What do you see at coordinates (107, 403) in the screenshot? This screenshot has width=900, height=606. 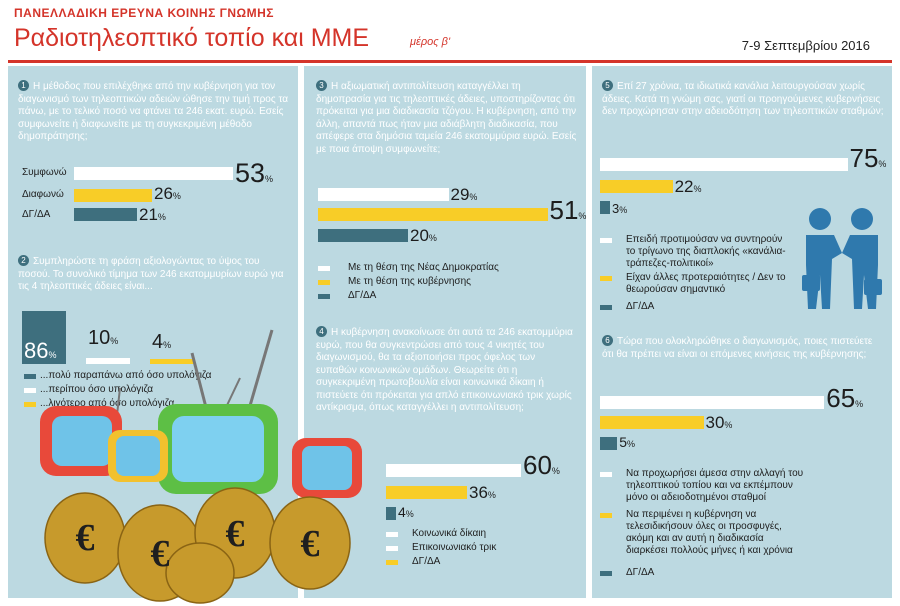 I see `q2-legend-2: ...λιγότερο από όσο υπολόγιζα` at bounding box center [107, 403].